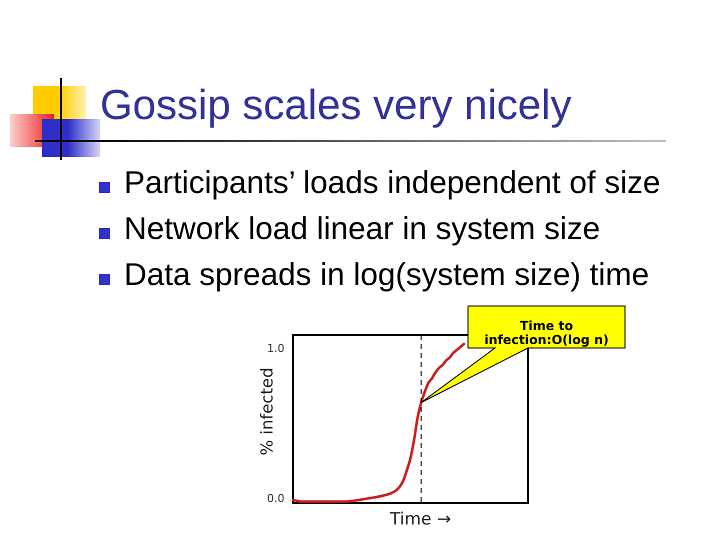  Describe the element at coordinates (336, 104) in the screenshot. I see `chart-title: Gossip scales very nicely` at that location.